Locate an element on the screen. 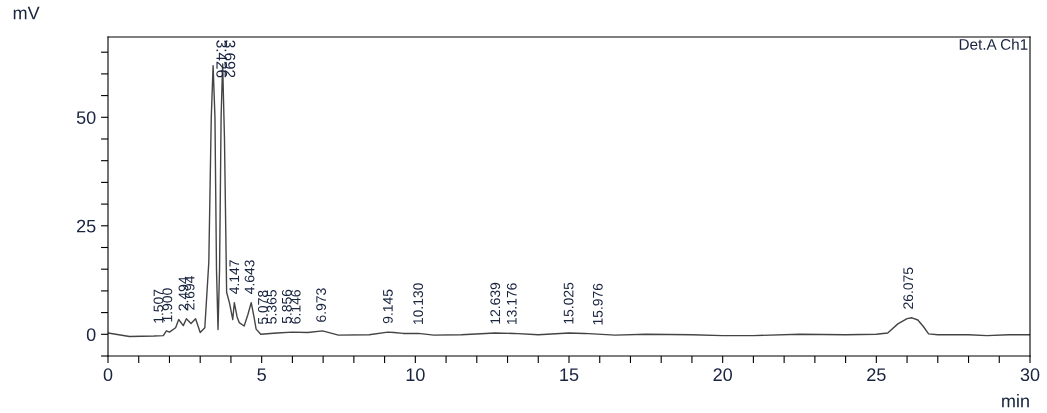 The height and width of the screenshot is (413, 1047). x-tick-label: 25 is located at coordinates (876, 375).